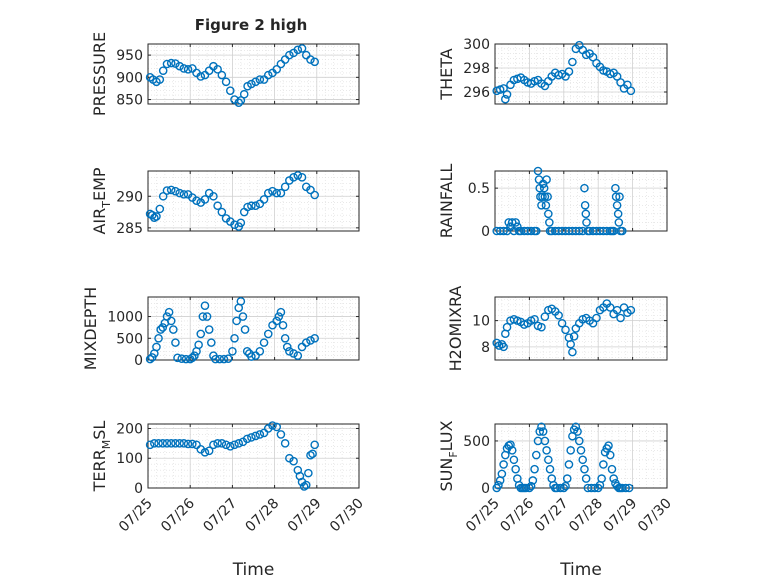  I want to click on x-axis-label: Time, so click(253, 570).